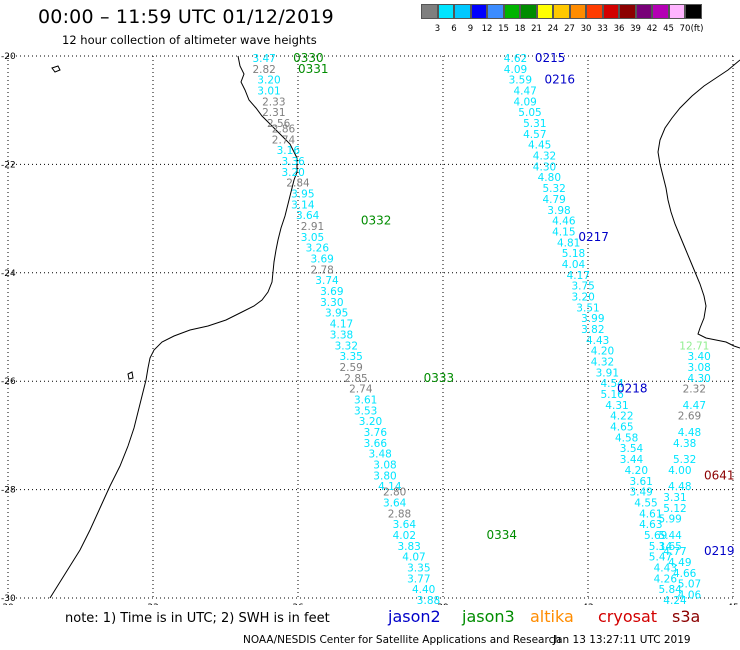 This screenshot has height=650, width=740. Describe the element at coordinates (536, 29) in the screenshot. I see `color-scale-label: 21` at that location.